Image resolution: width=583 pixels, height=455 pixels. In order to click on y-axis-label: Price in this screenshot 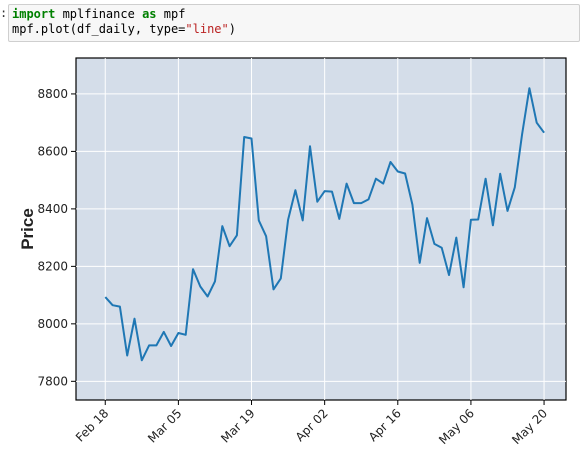, I will do `click(27, 229)`.